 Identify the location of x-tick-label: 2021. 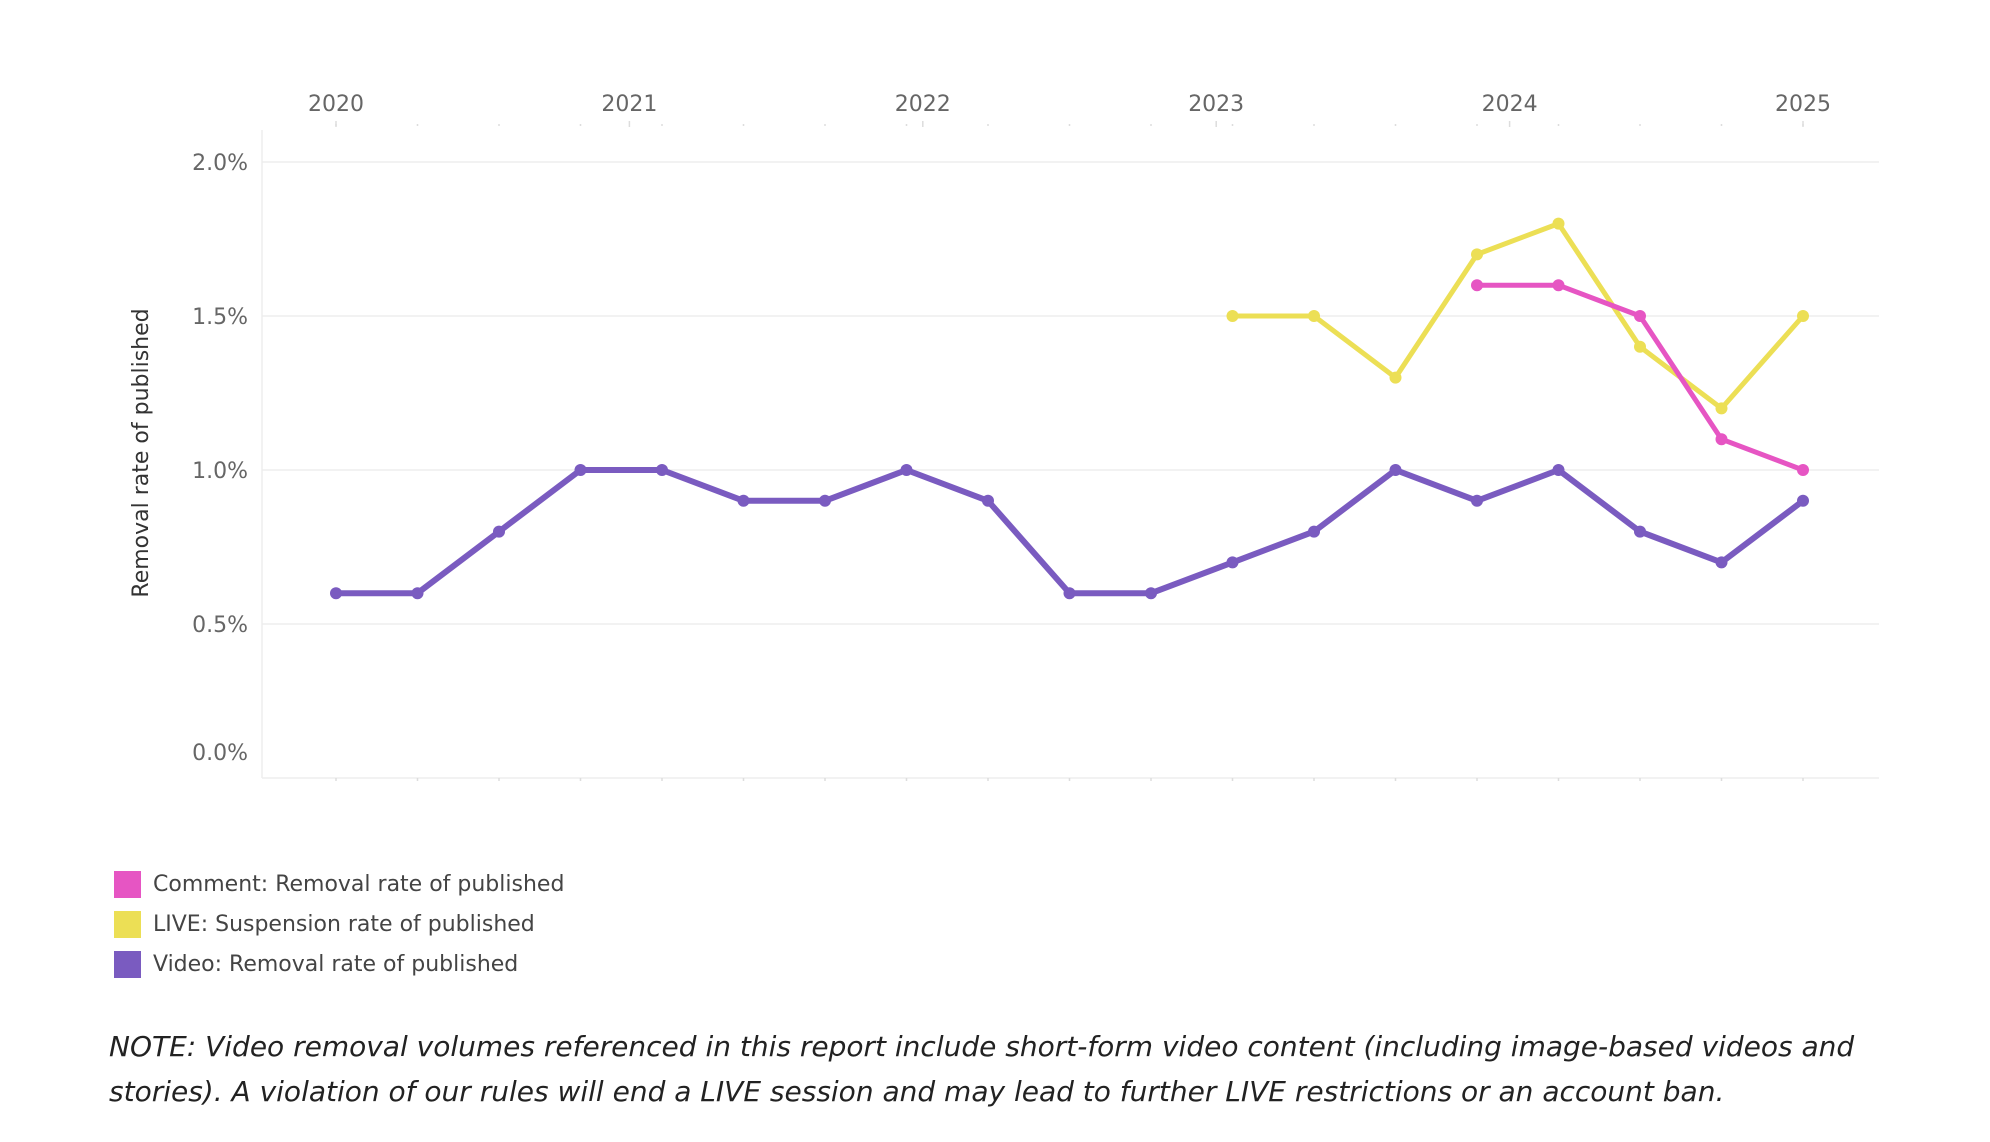
(629, 104).